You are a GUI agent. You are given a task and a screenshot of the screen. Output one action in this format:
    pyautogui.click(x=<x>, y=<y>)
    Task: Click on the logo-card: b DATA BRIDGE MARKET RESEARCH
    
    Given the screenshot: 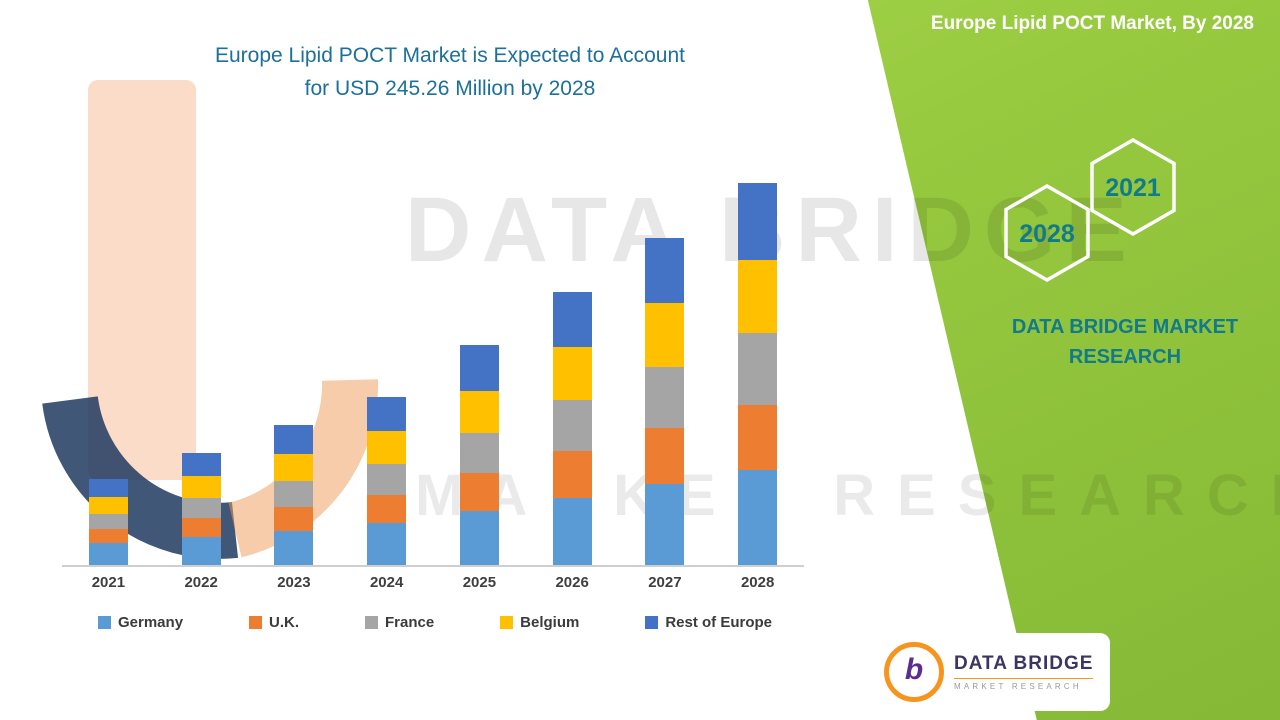 What is the action you would take?
    pyautogui.click(x=991, y=672)
    